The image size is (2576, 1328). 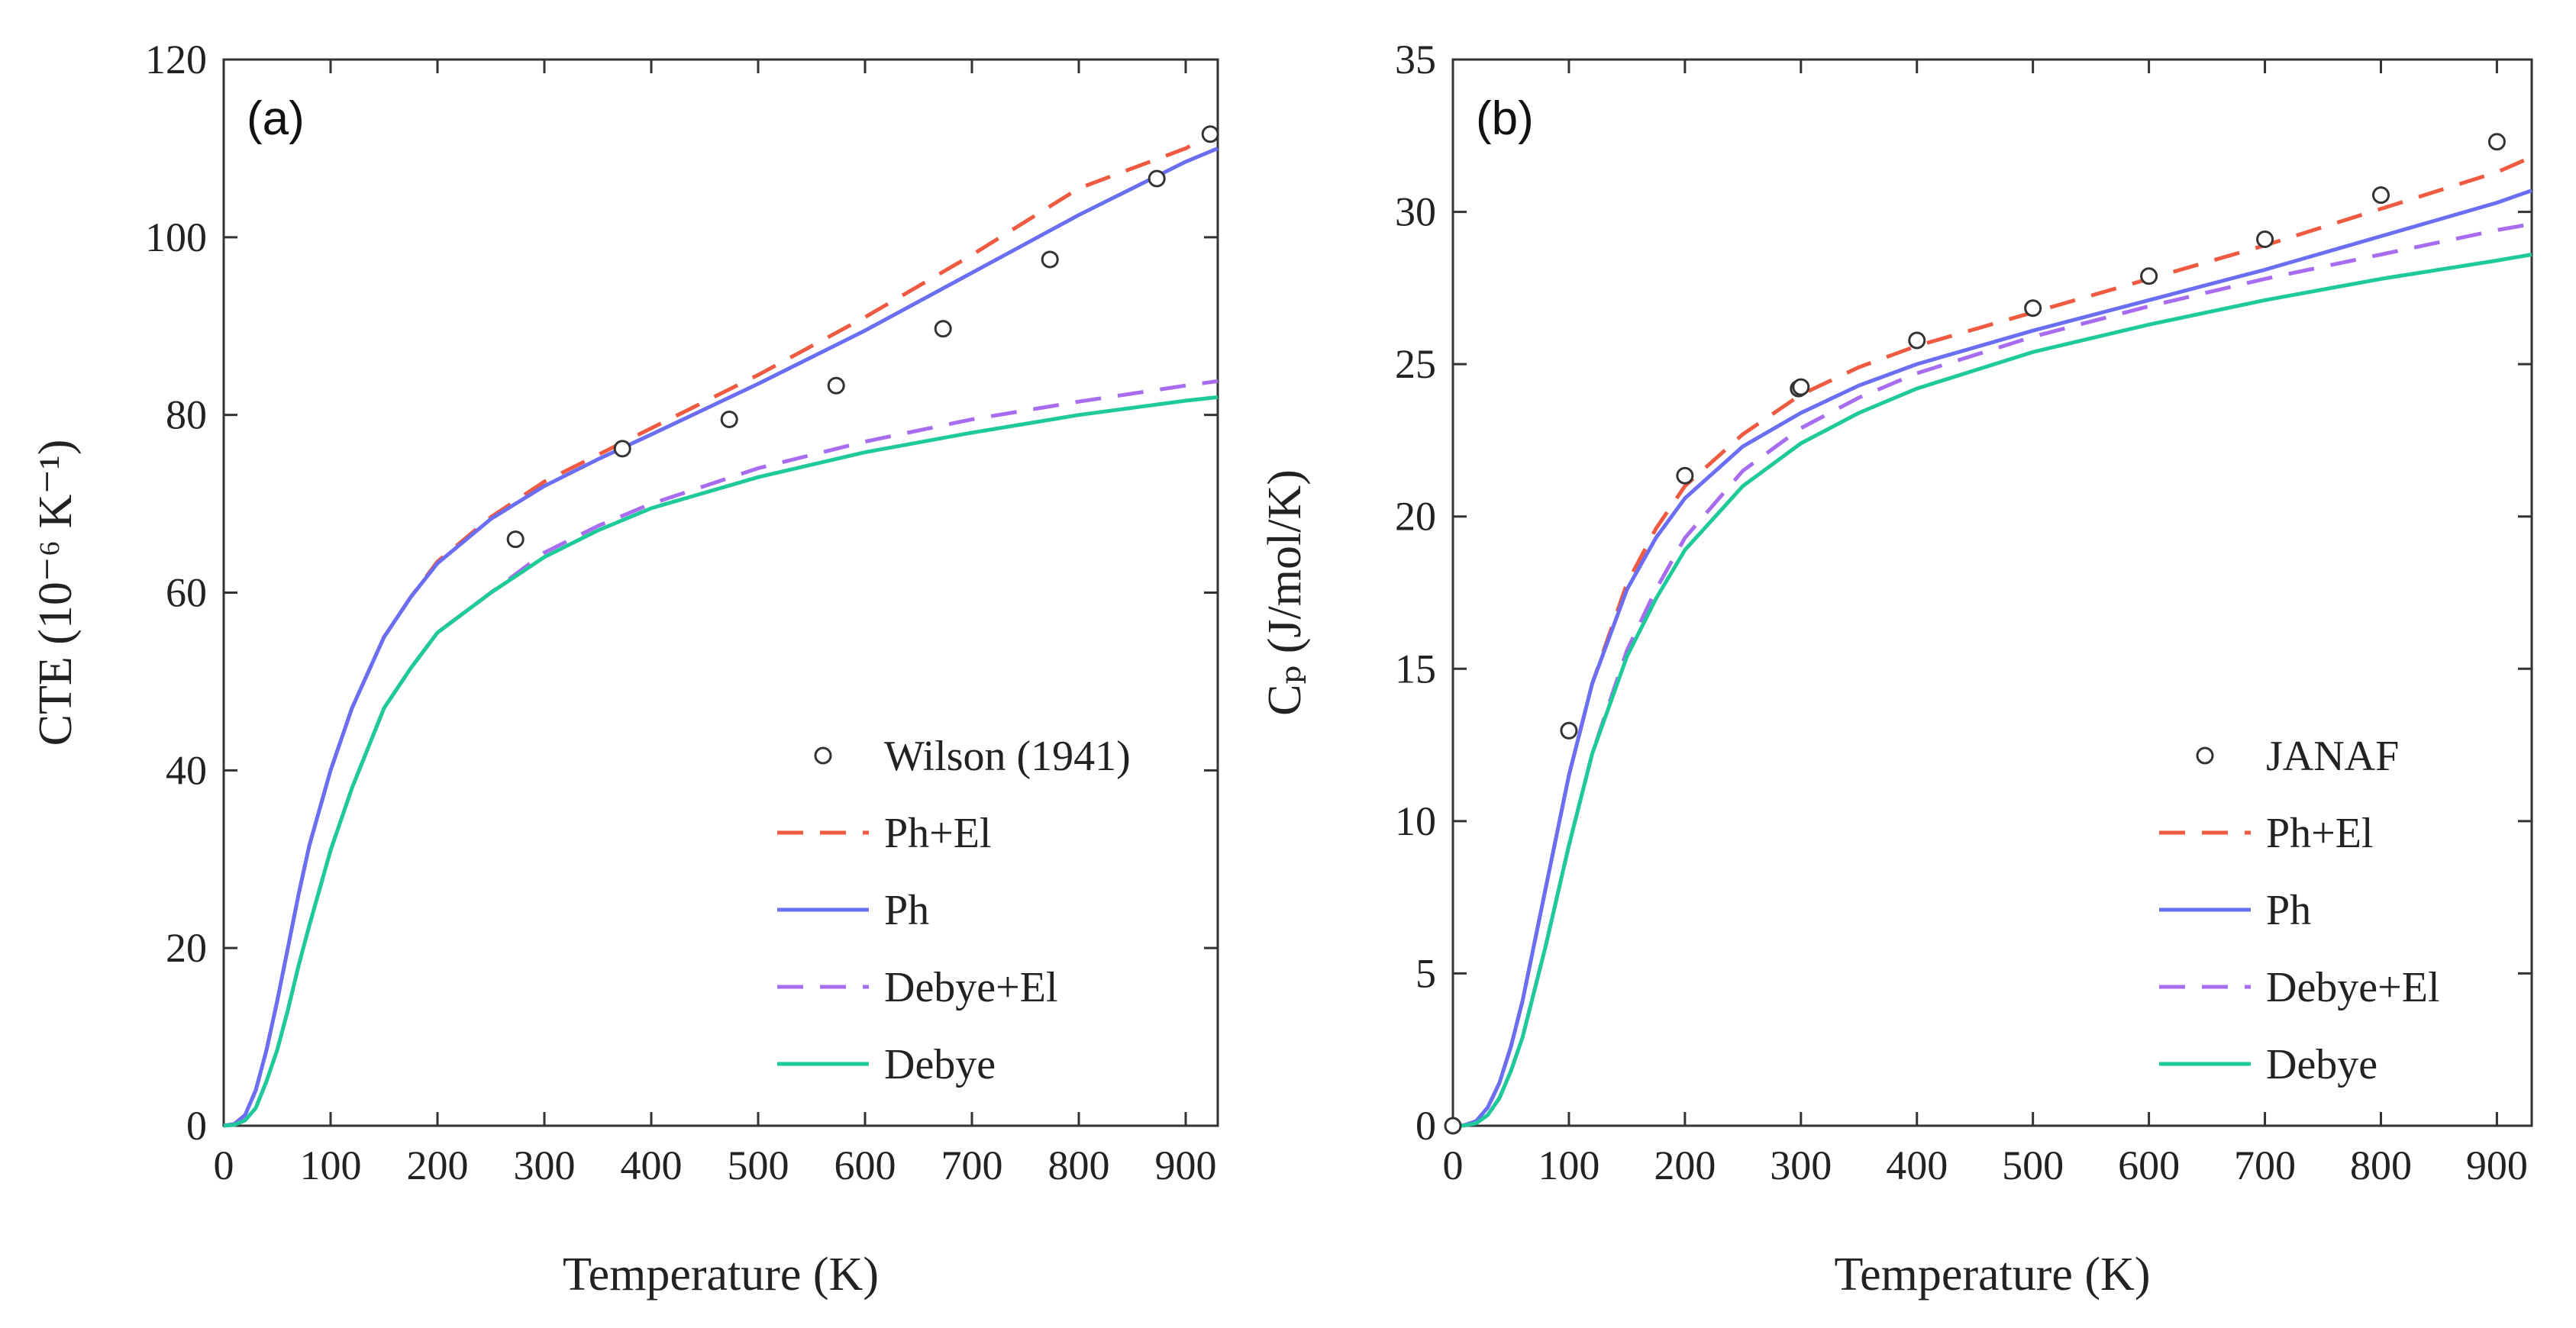 I want to click on y-axis-label: Cₚ (J/mol/K), so click(x=1285, y=593).